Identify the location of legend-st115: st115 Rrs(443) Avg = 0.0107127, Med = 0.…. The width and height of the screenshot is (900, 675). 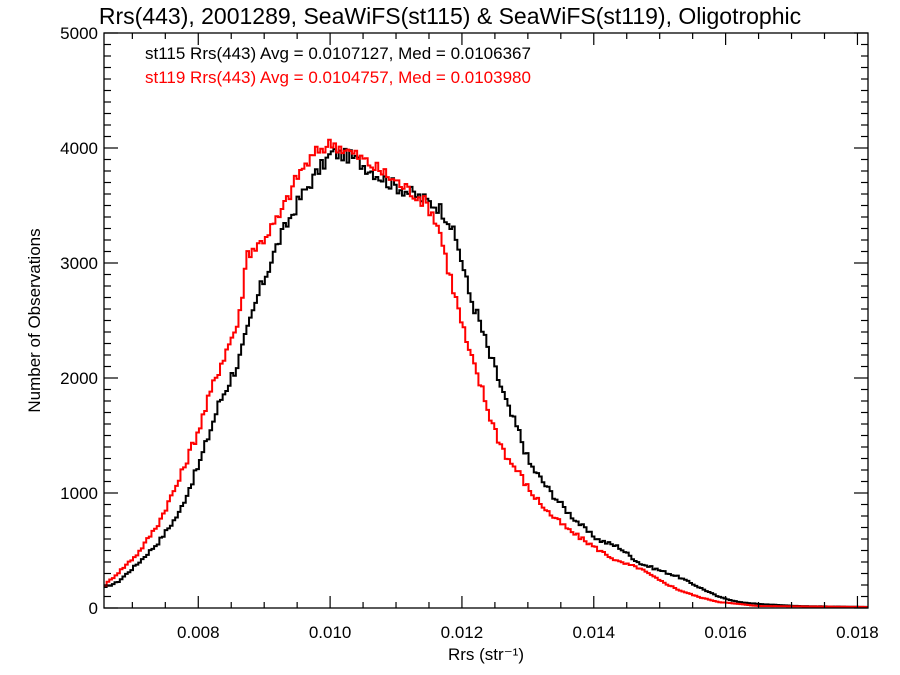
(338, 53).